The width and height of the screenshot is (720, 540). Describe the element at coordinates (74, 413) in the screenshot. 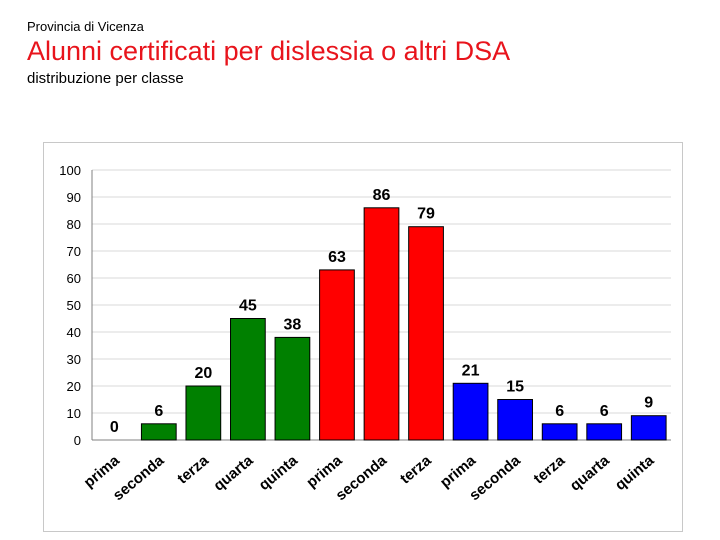

I see `y-tick-label: 10` at that location.